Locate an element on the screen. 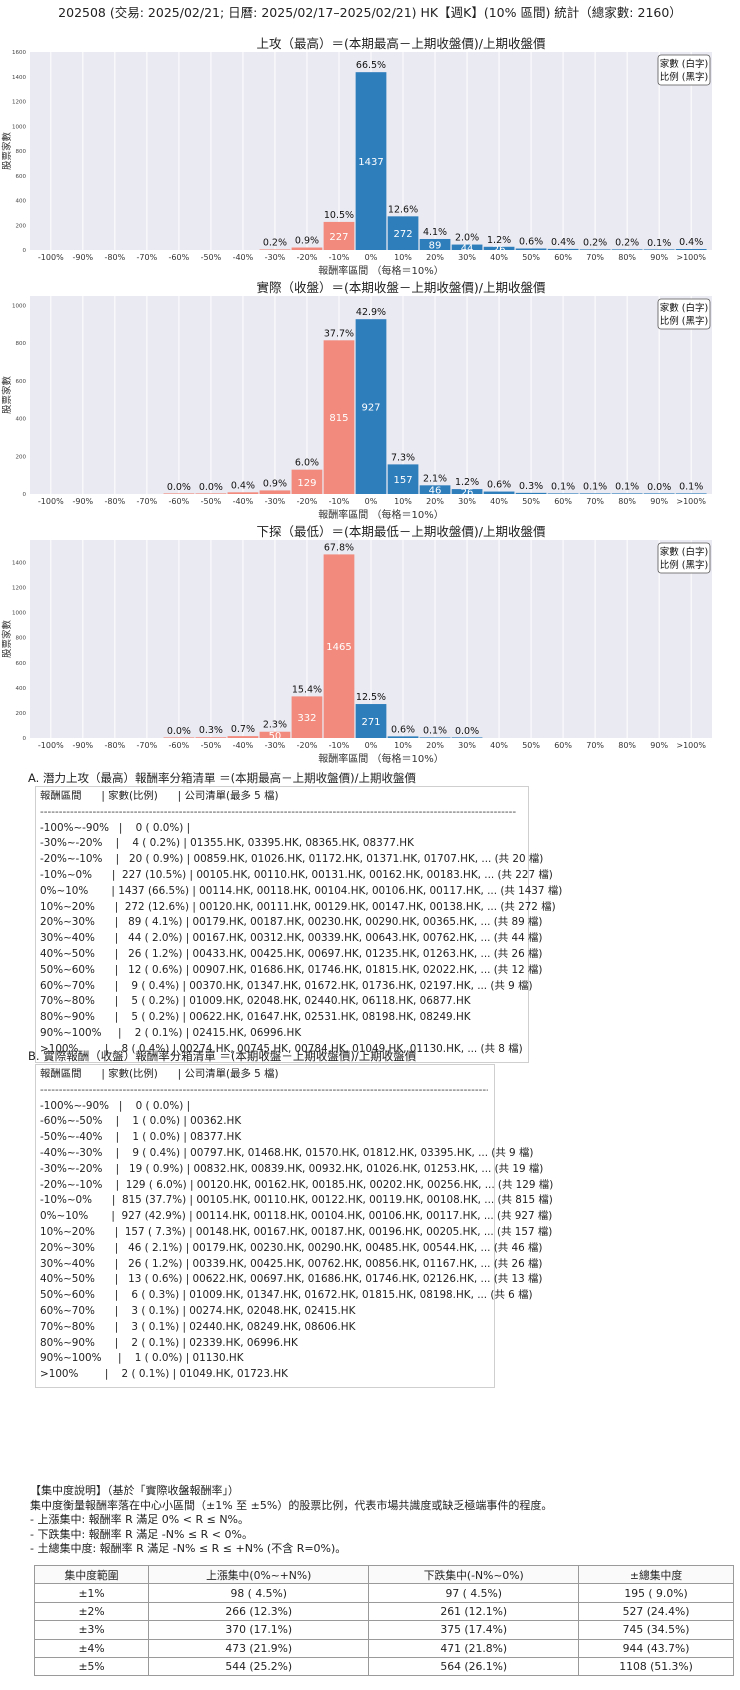 The height and width of the screenshot is (1690, 740). y-tick-label: 400 is located at coordinates (21, 420).